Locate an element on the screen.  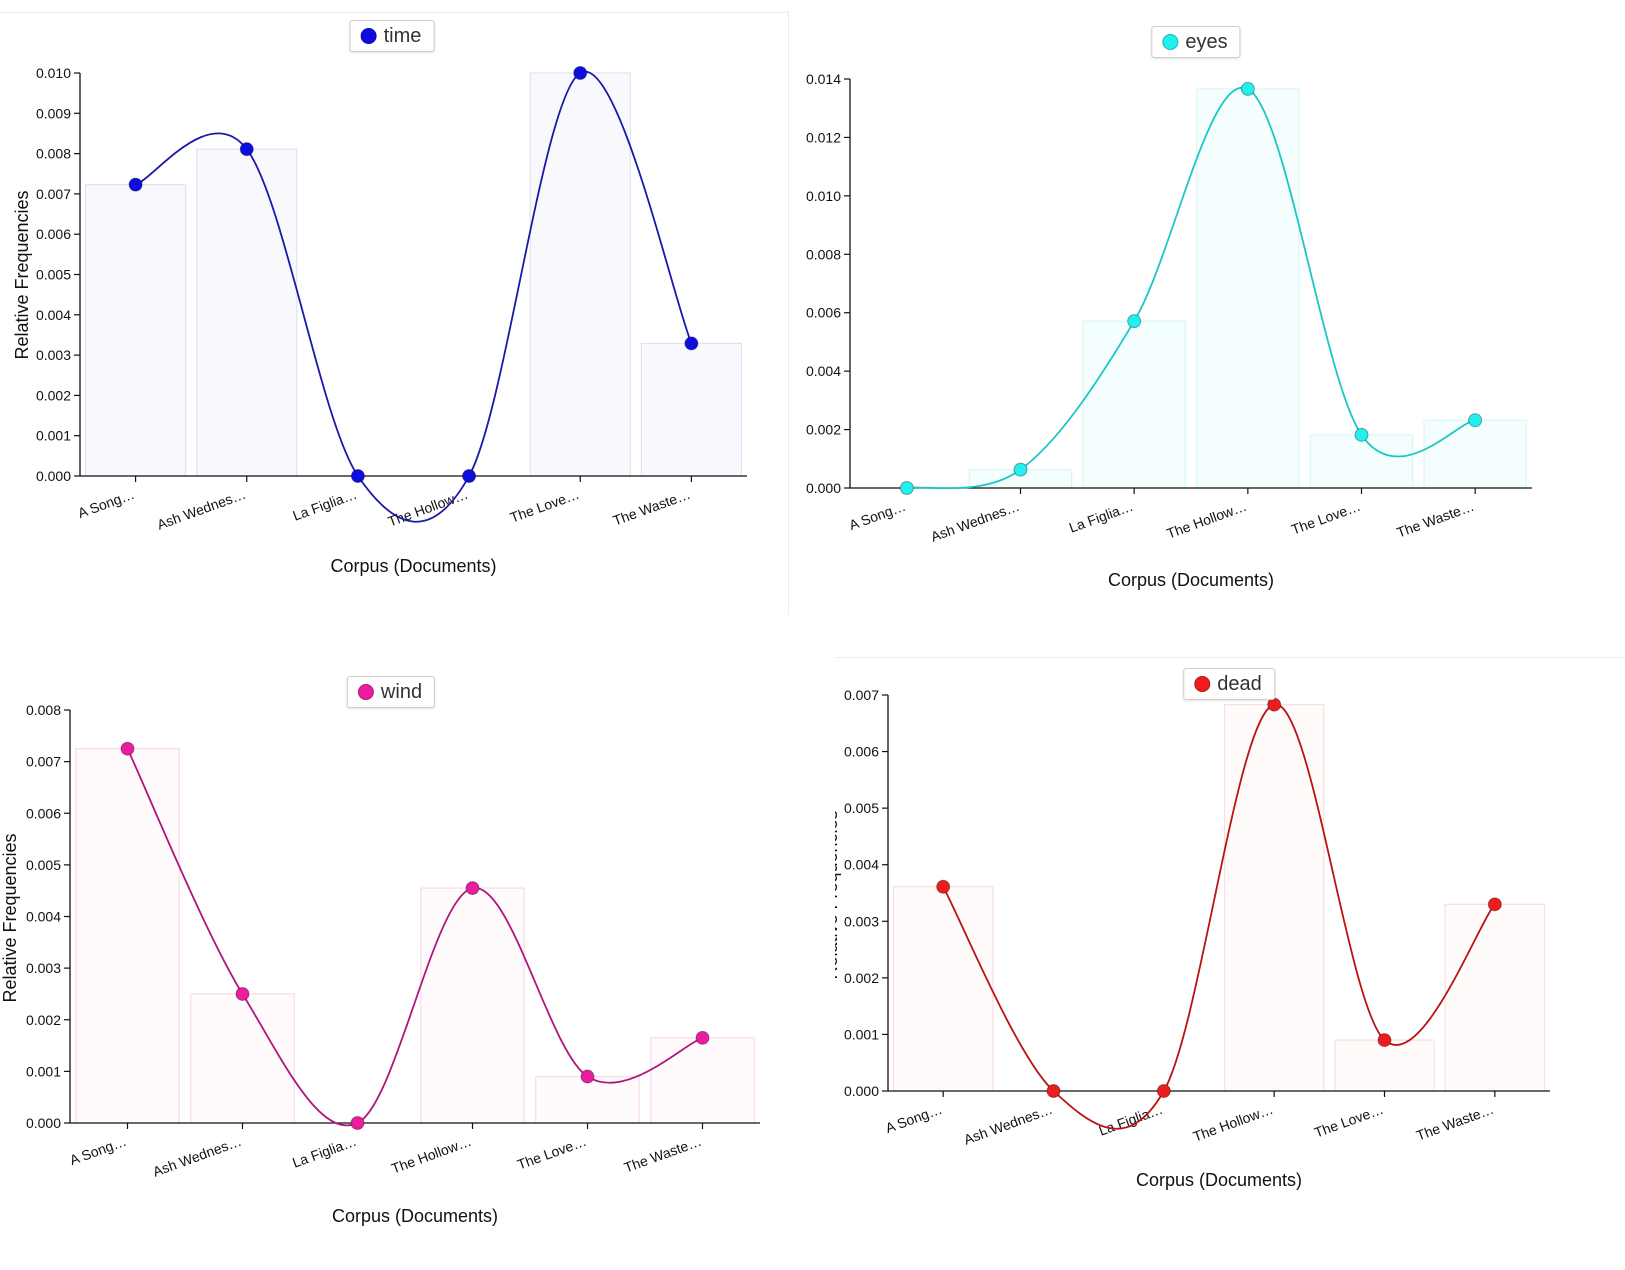
legend-label: eyes is located at coordinates (1206, 41).